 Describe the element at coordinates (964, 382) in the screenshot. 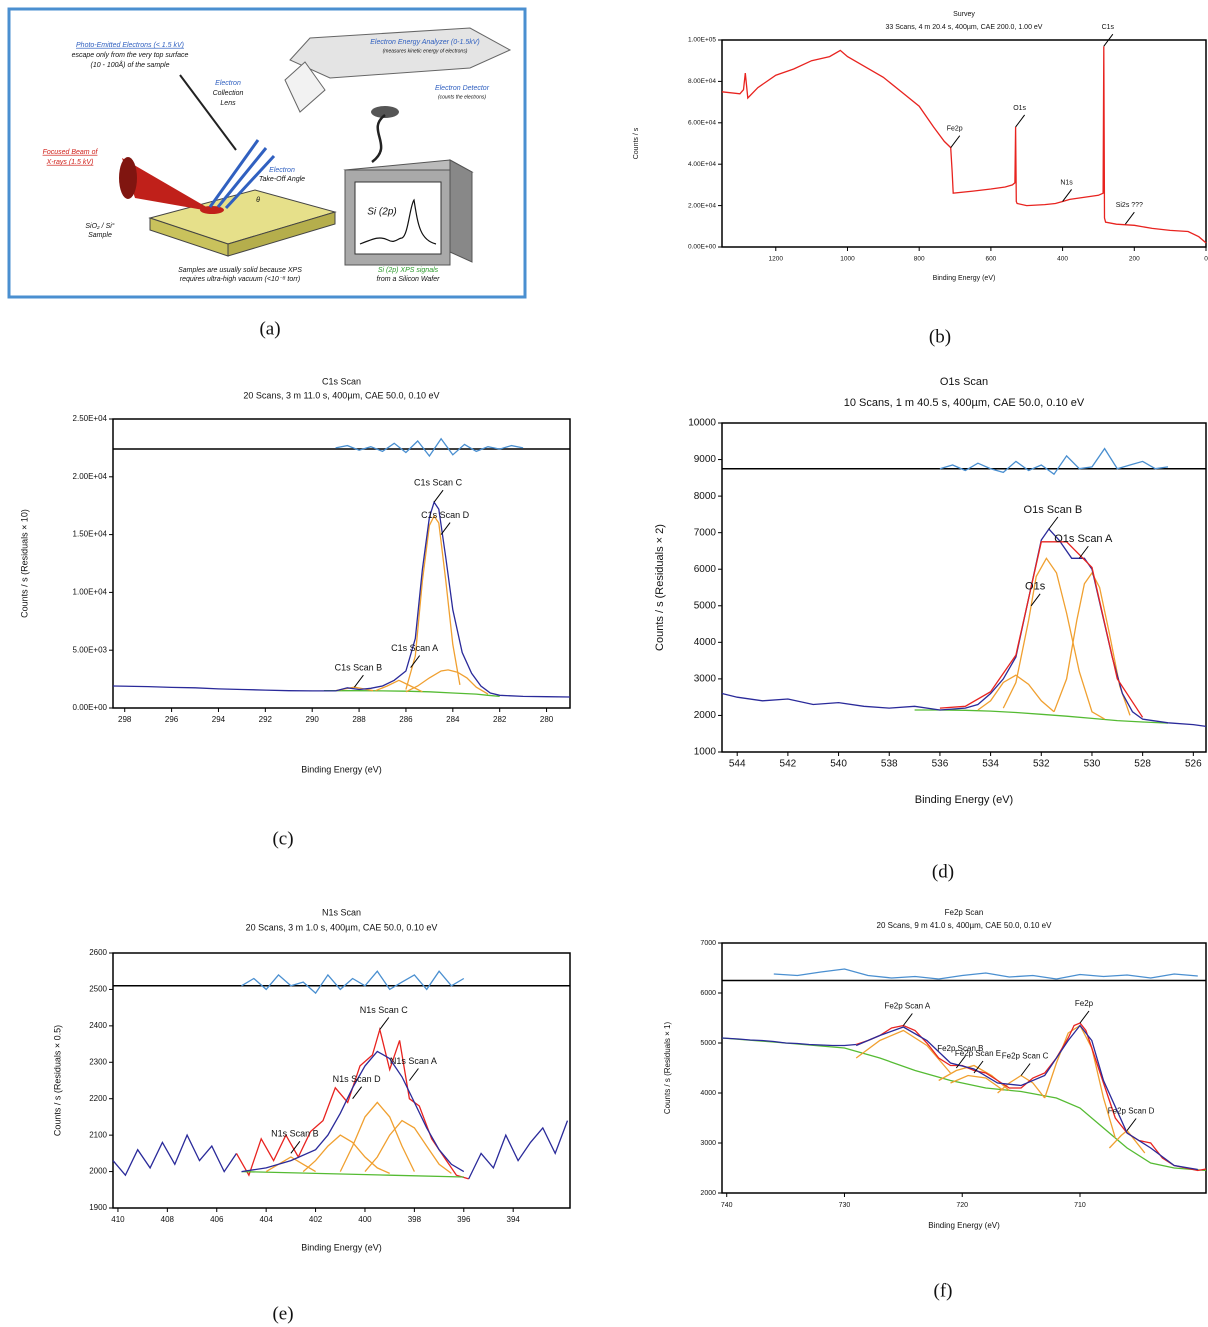

I see `chart-title: O1s Scan` at that location.